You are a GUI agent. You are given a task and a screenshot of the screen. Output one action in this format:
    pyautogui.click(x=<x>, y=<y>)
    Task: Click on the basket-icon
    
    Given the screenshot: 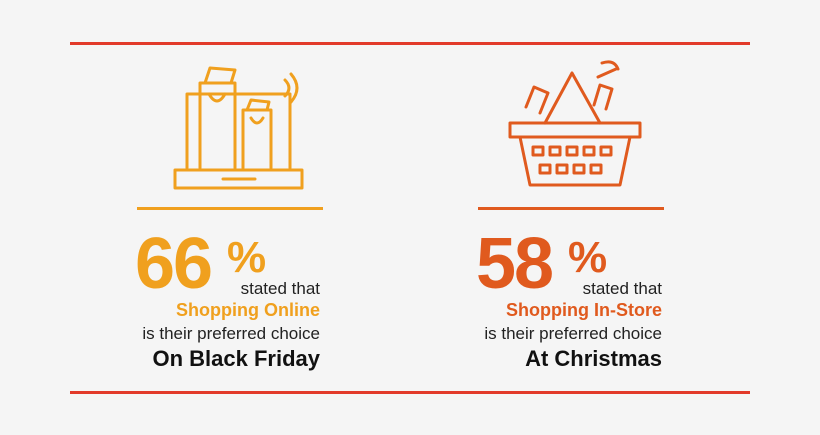 What is the action you would take?
    pyautogui.click(x=575, y=123)
    